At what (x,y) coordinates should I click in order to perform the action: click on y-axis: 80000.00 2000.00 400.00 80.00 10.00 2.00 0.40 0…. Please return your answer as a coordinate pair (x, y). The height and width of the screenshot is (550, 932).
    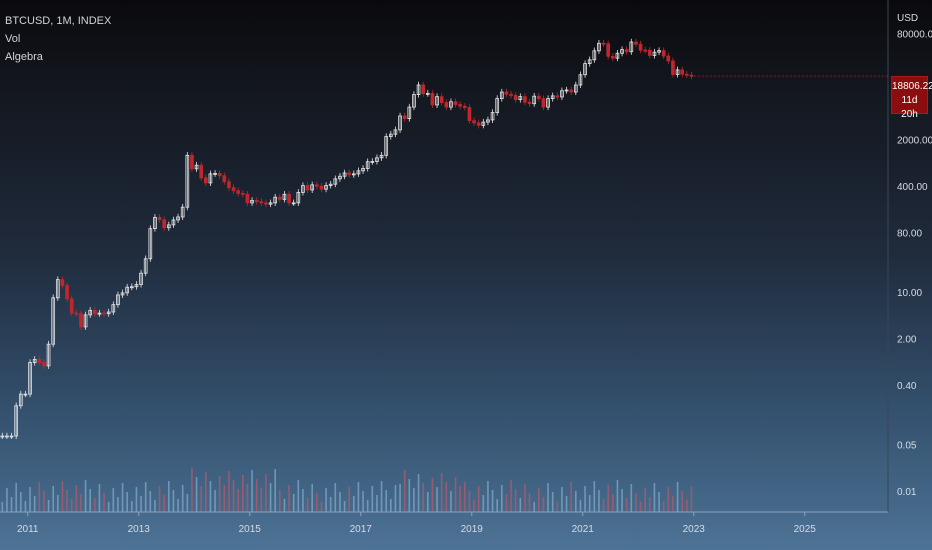
    Looking at the image, I should click on (914, 263).